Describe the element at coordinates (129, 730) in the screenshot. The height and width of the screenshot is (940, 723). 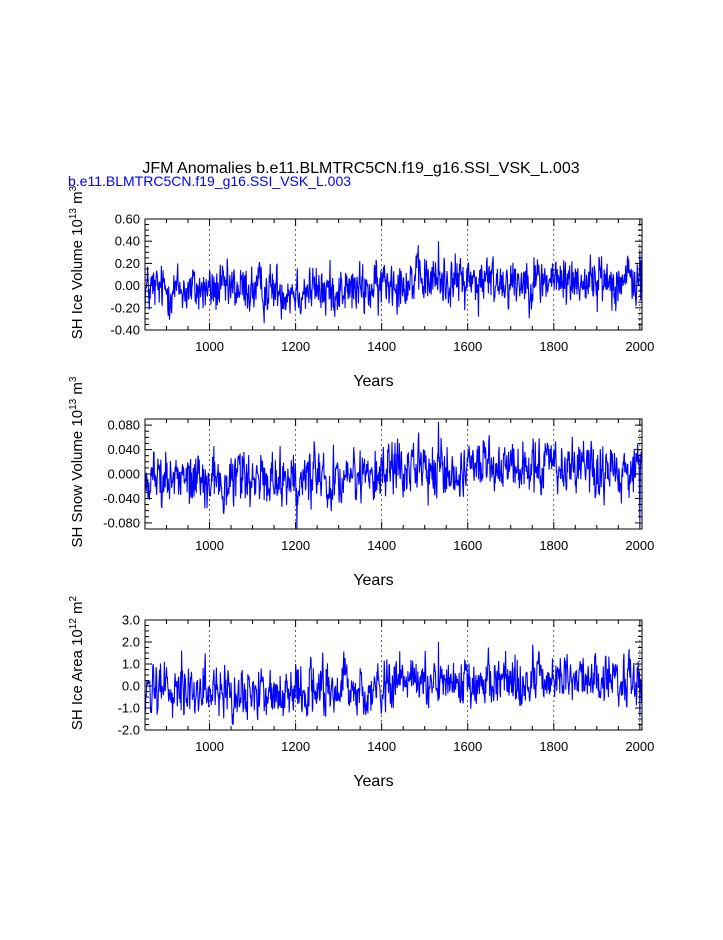
I see `ytick-label: -2.0` at that location.